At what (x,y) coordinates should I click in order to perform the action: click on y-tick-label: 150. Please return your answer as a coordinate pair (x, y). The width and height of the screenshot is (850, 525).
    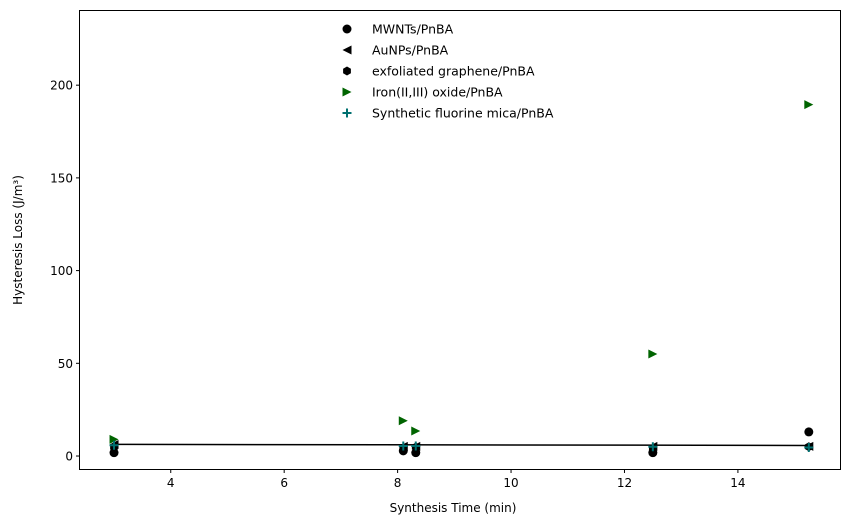
    Looking at the image, I should click on (61, 178).